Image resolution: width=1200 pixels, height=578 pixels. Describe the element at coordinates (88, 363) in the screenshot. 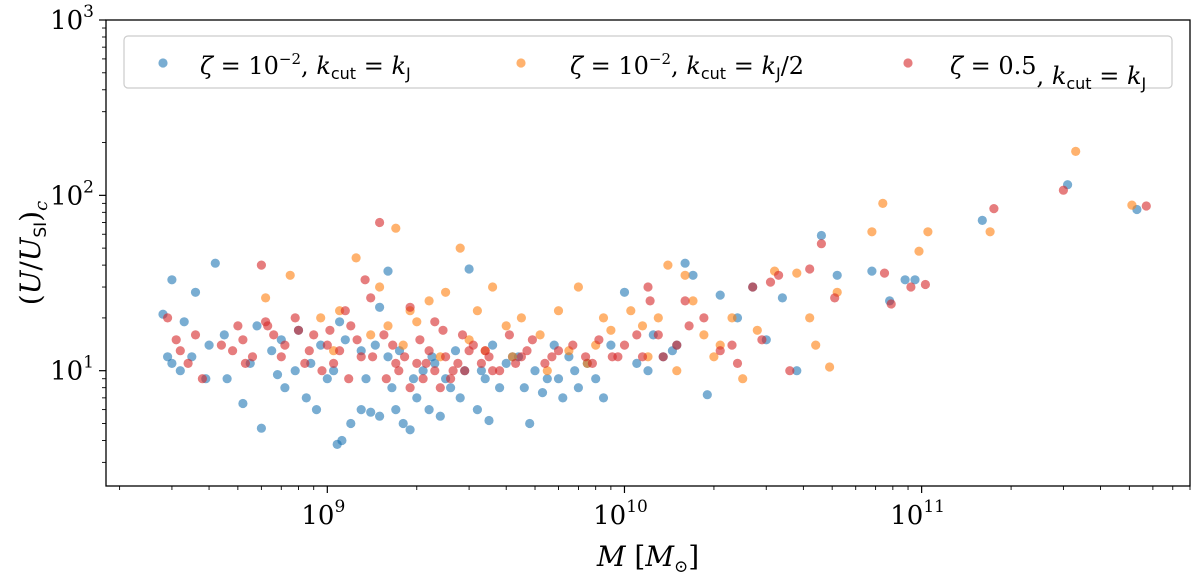

I see `y-tick-exp: 1` at that location.